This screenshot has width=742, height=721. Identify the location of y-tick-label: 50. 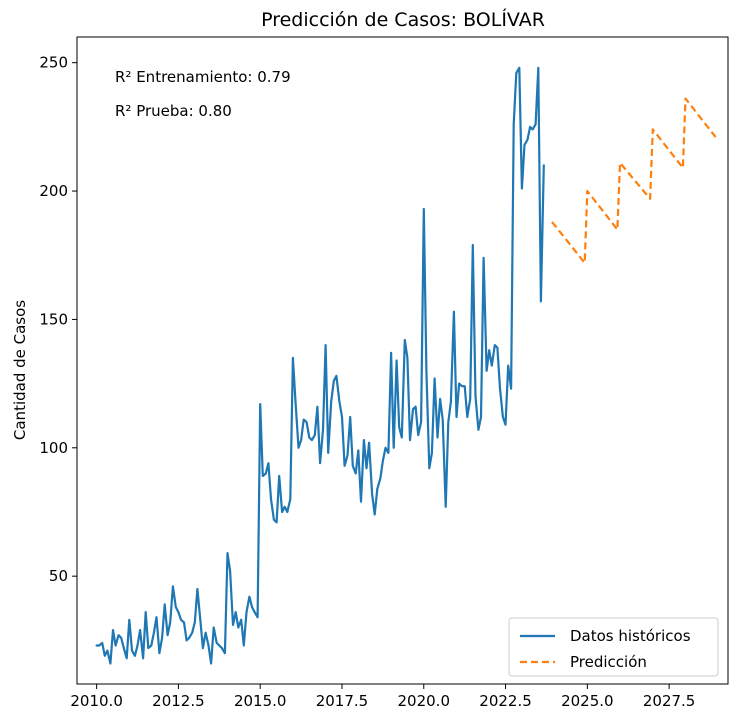
(58, 576).